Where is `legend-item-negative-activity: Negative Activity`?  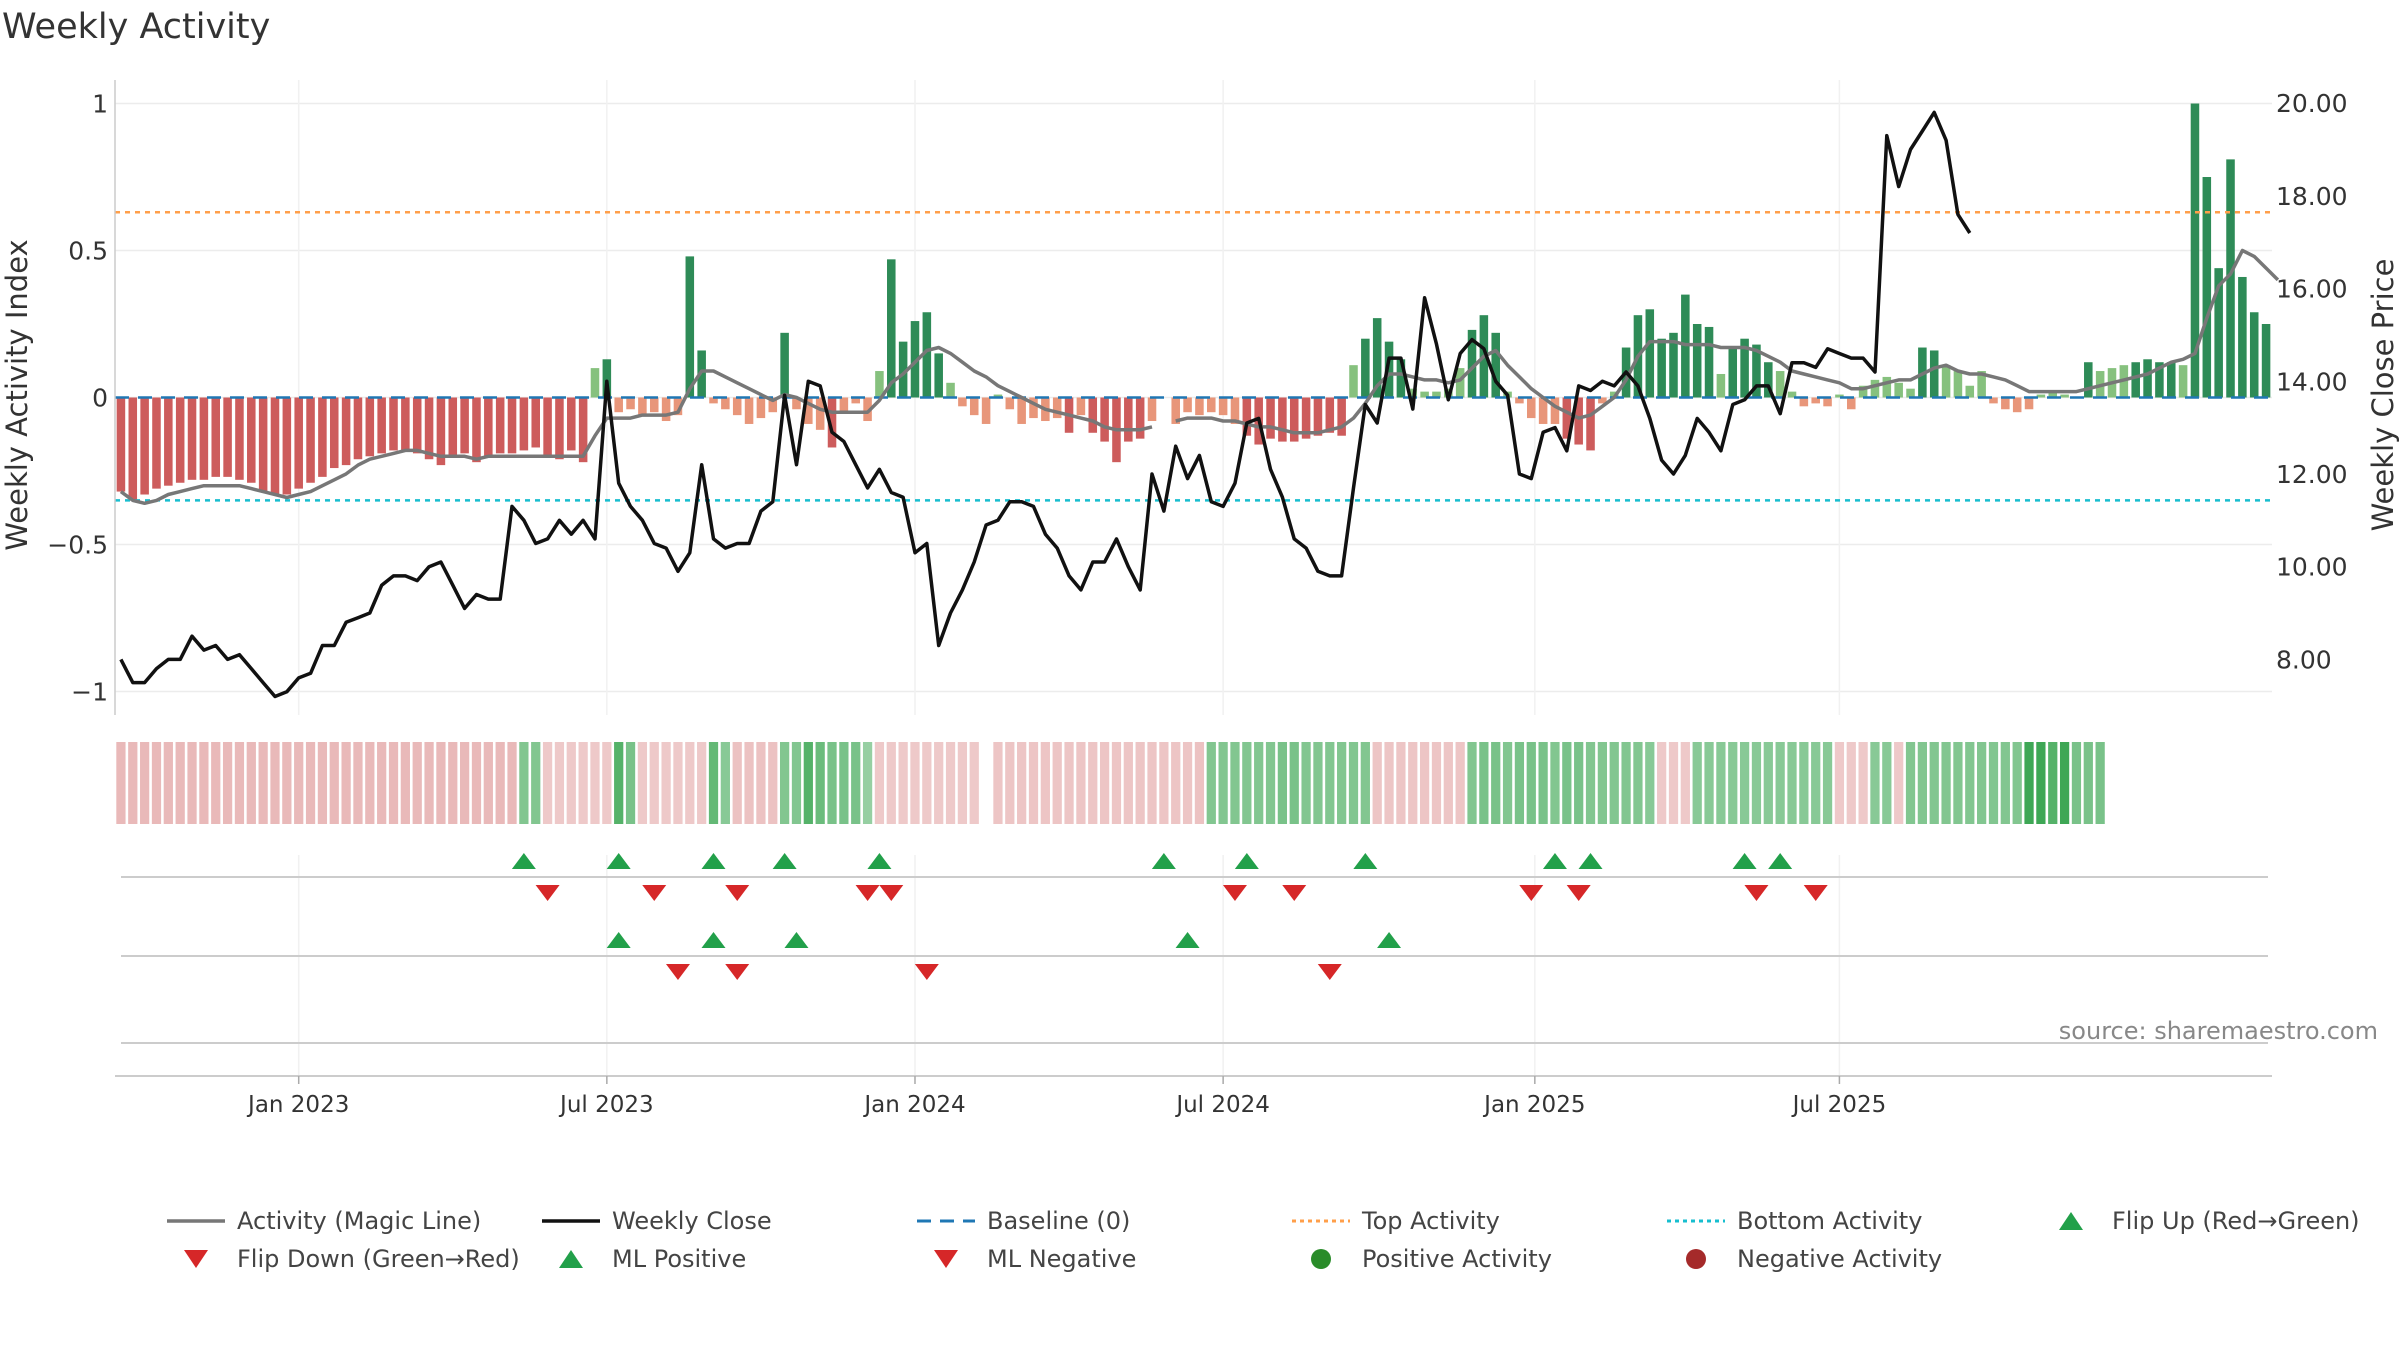
legend-item-negative-activity: Negative Activity is located at coordinates (1803, 1259).